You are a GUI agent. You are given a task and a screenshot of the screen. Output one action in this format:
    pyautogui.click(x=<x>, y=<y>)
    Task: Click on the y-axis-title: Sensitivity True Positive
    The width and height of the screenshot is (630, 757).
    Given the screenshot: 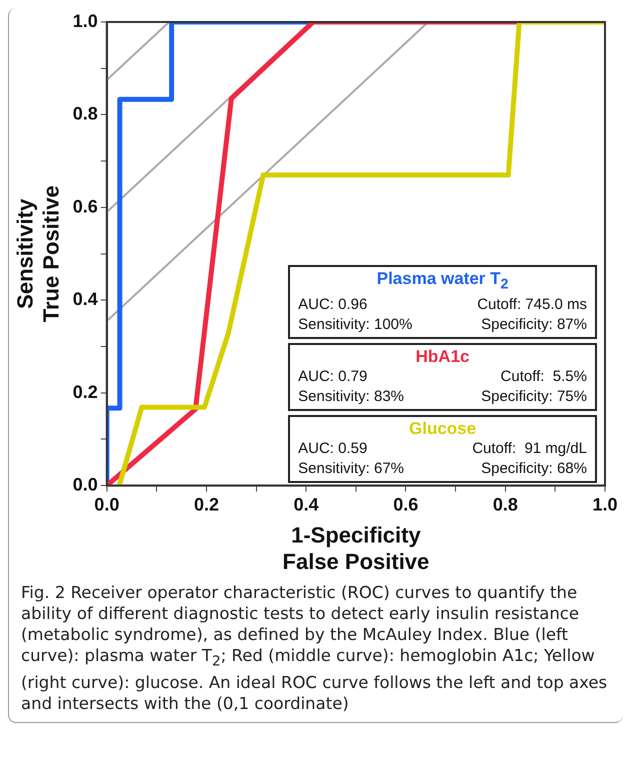 What is the action you would take?
    pyautogui.click(x=38, y=253)
    